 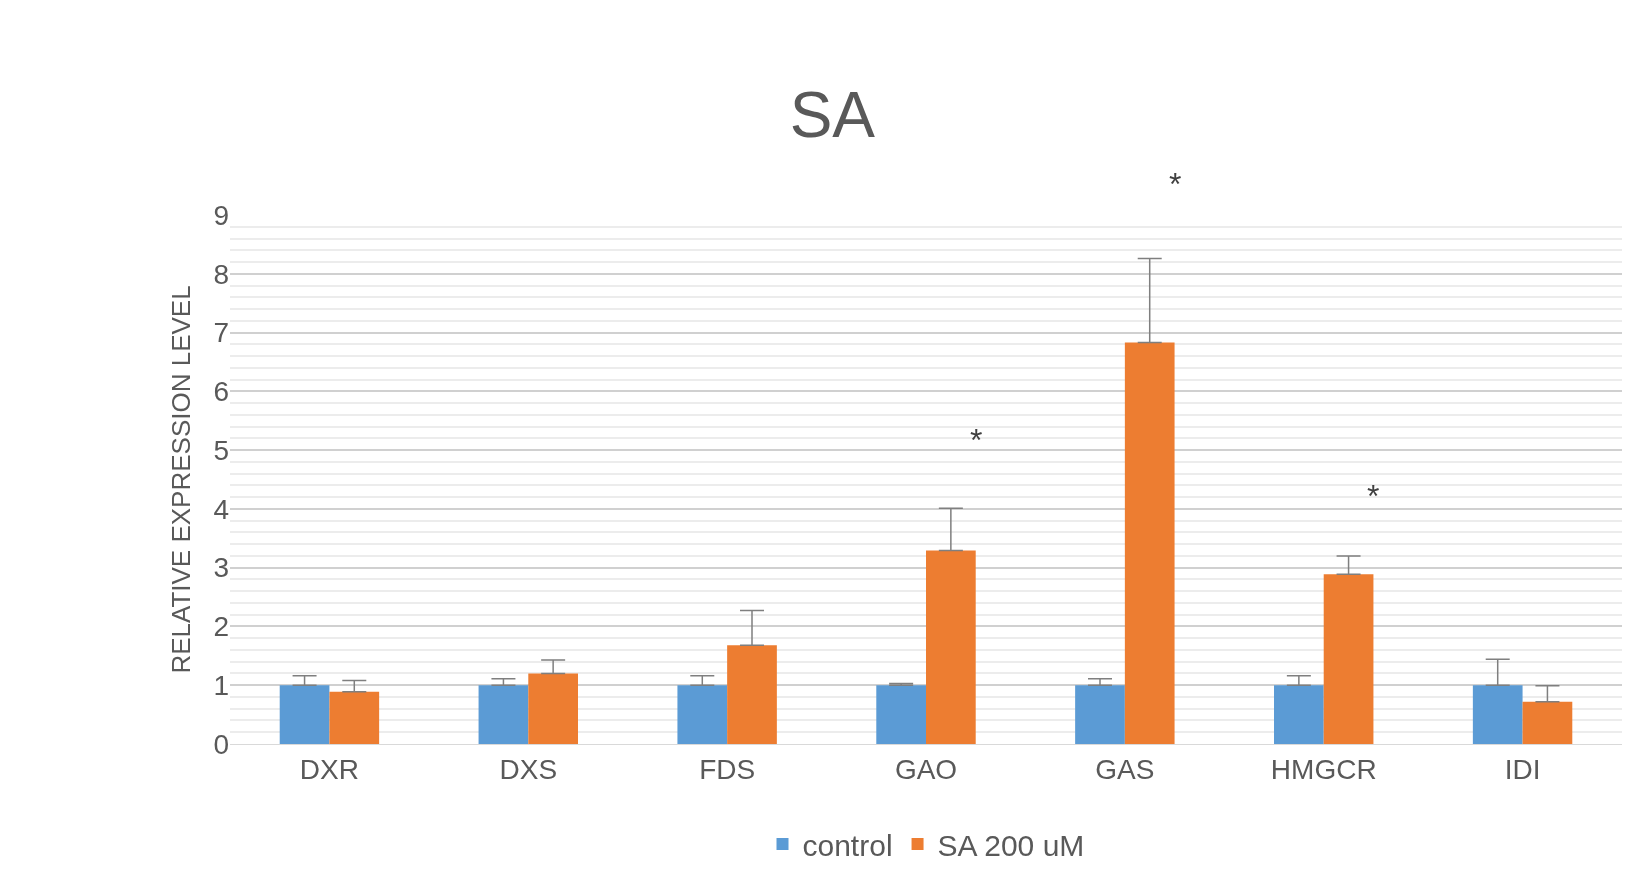 What do you see at coordinates (1125, 769) in the screenshot?
I see `x-tick-label: GAS` at bounding box center [1125, 769].